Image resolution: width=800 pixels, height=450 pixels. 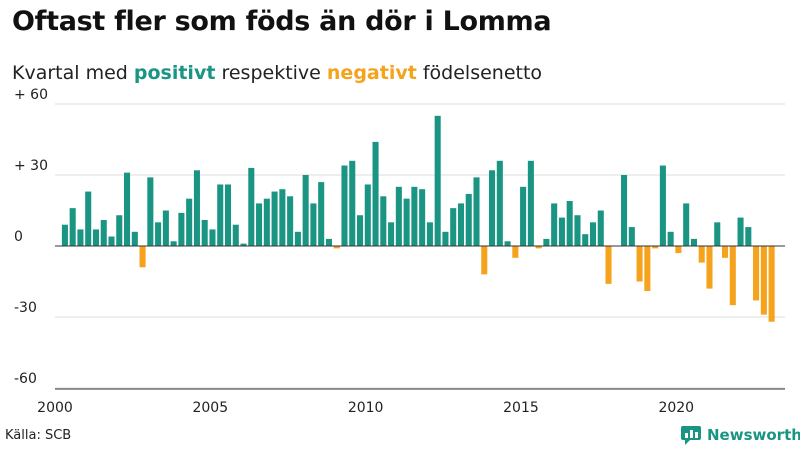 What do you see at coordinates (174, 73) in the screenshot?
I see `subtitle-positive: positivt` at bounding box center [174, 73].